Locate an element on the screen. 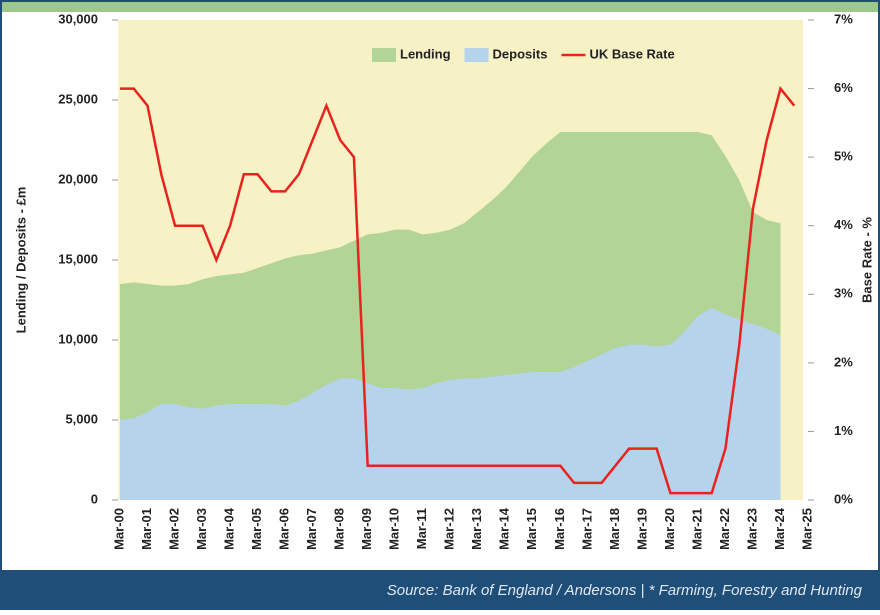  x-tick-label: Mar-05 is located at coordinates (256, 529).